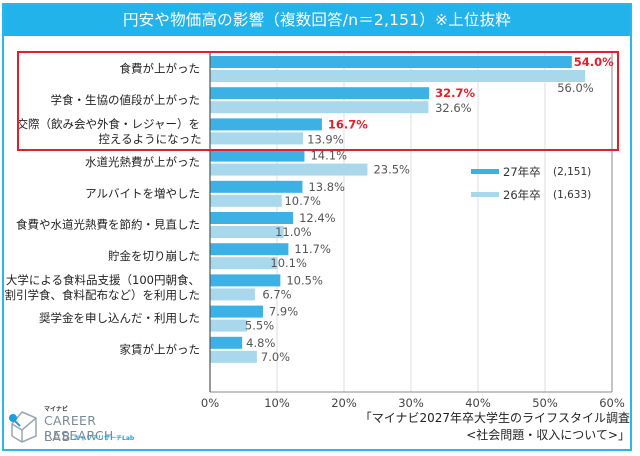 The height and width of the screenshot is (456, 640). What do you see at coordinates (478, 403) in the screenshot?
I see `x-tick-label: 40%` at bounding box center [478, 403].